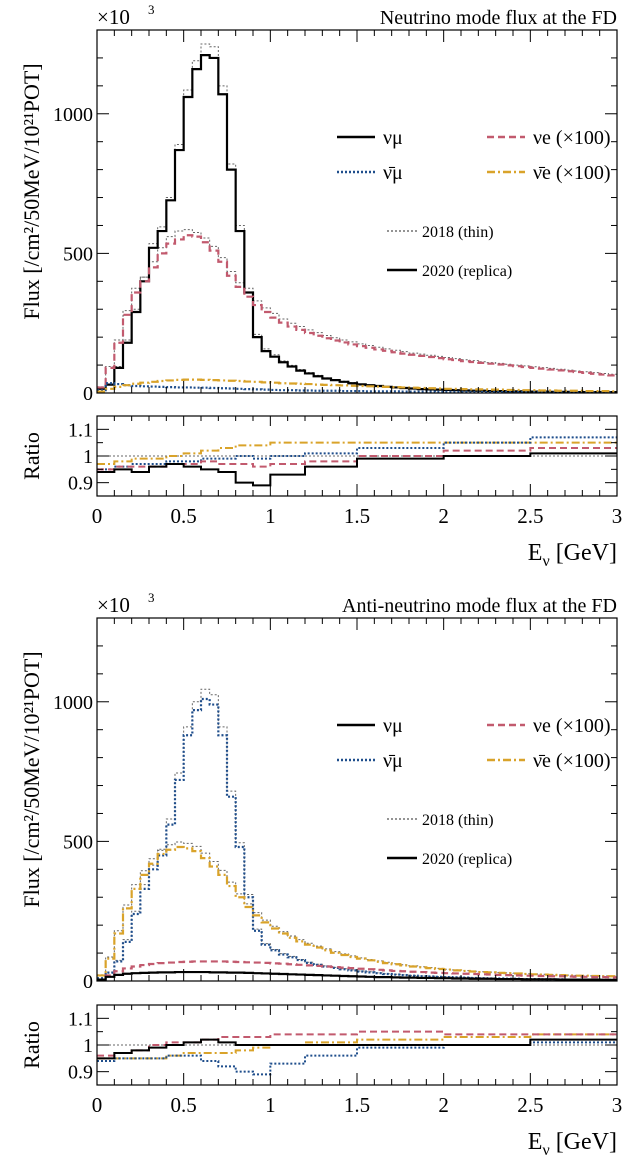 The image size is (640, 1155). Describe the element at coordinates (498, 18) in the screenshot. I see `chart-title: Neutrino mode flux at the FD` at that location.